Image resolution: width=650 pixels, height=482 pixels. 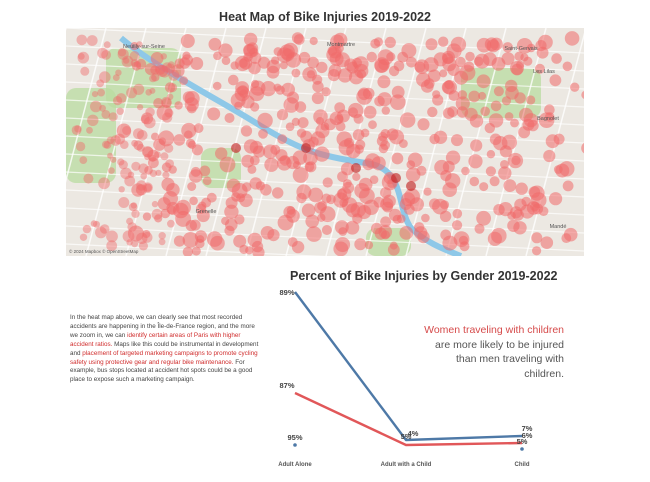 What do you see at coordinates (494, 330) in the screenshot?
I see `callout-highlight: Women traveling with children` at bounding box center [494, 330].